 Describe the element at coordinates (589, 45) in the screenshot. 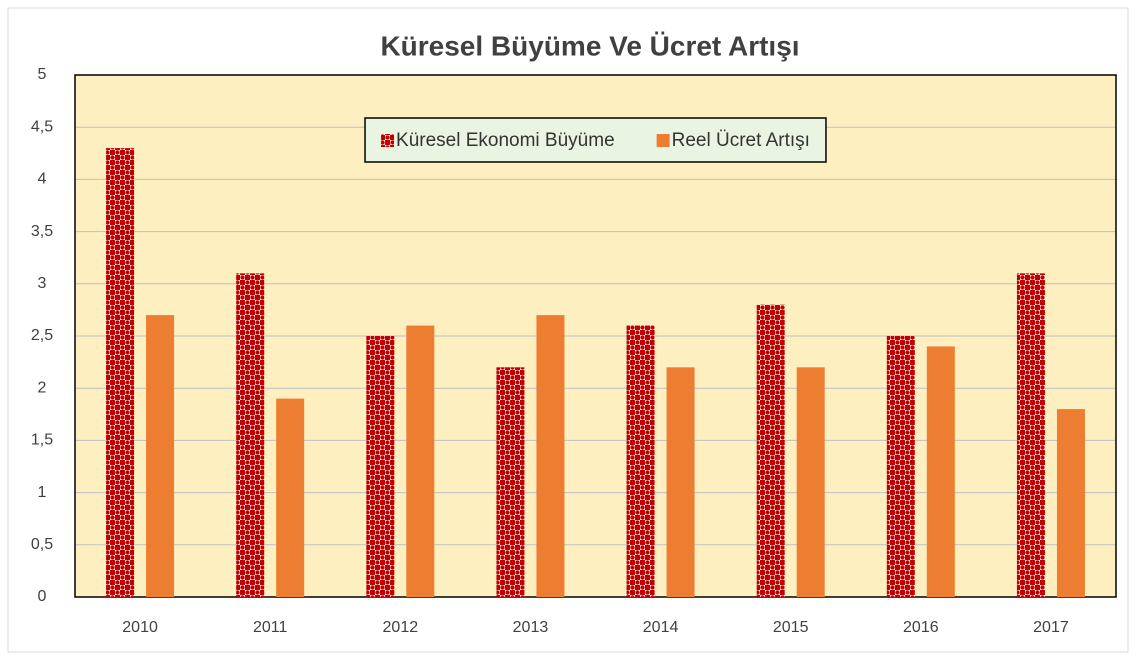

I see `chart-title: Küresel Büyüme Ve Ücret Artışı` at that location.